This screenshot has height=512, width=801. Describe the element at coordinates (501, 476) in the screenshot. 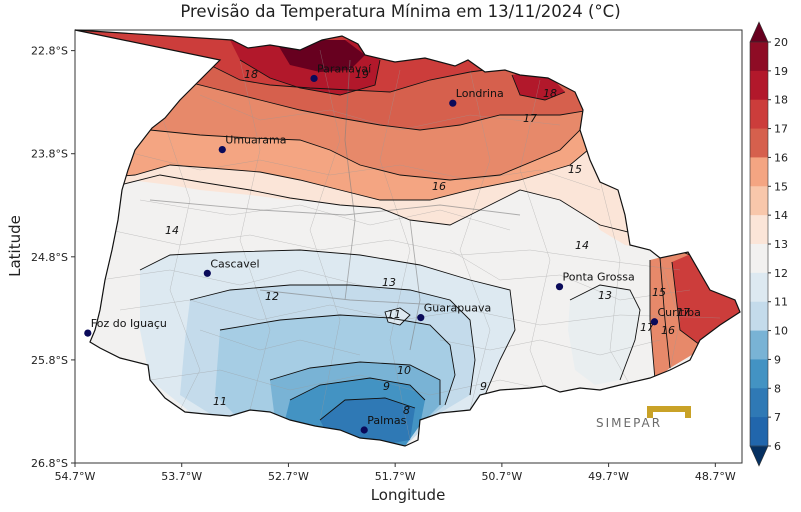

I see `x-tick-label: 50.7°W` at that location.